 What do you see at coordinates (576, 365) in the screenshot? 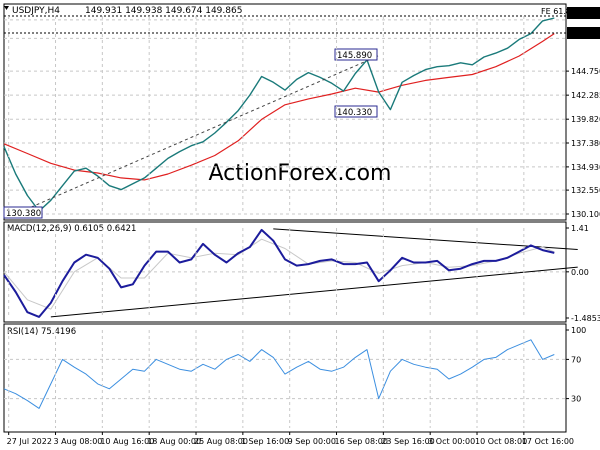
I see `rsi-axis-ticks: 100 70 30` at bounding box center [576, 365].